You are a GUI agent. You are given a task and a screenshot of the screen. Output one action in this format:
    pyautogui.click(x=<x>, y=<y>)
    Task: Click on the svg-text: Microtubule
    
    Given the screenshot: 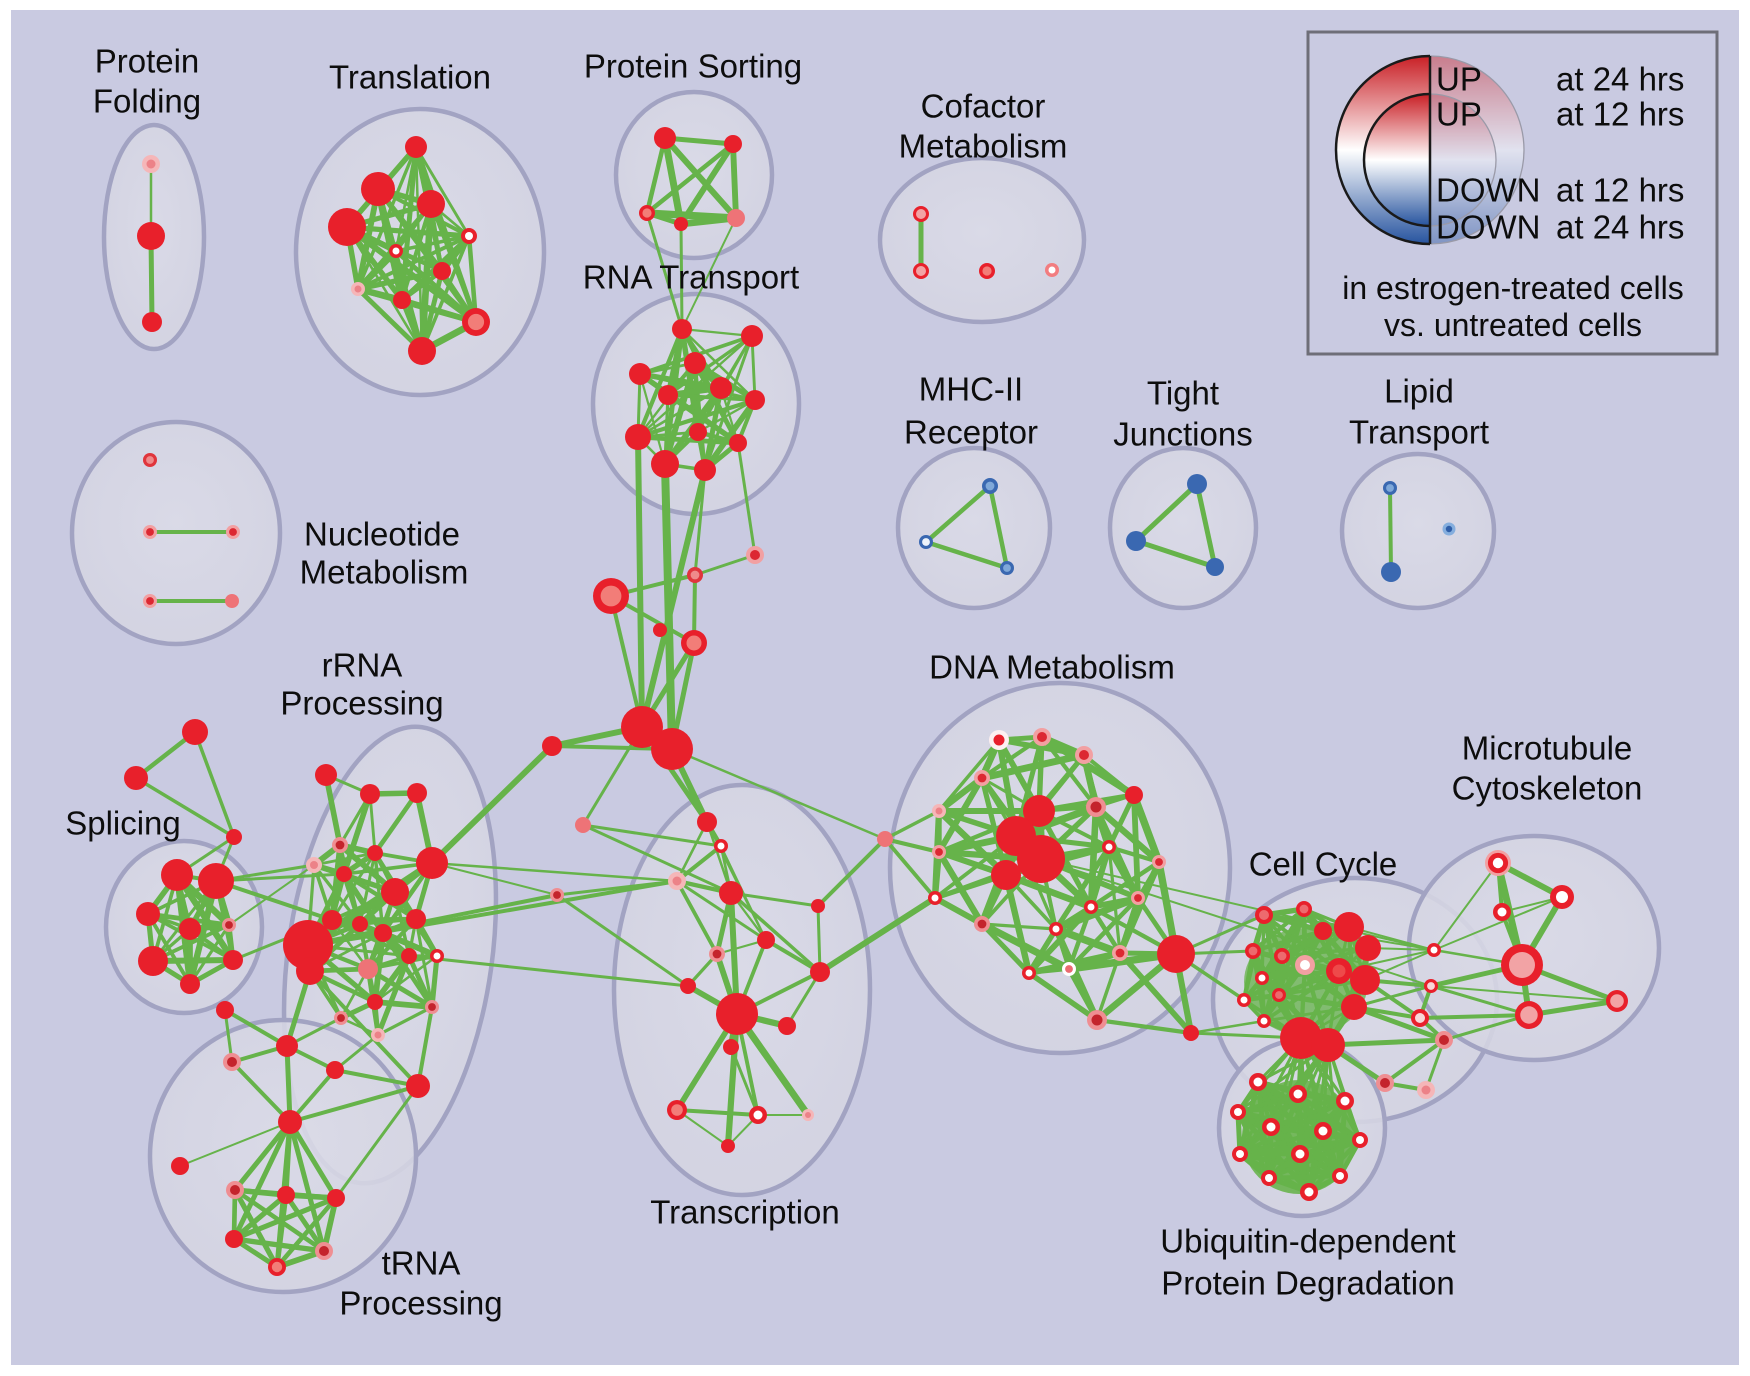 What is the action you would take?
    pyautogui.click(x=1547, y=748)
    